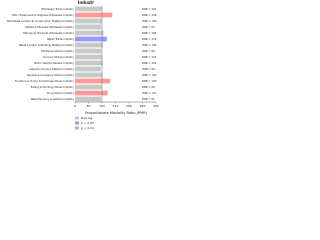  What do you see at coordinates (148, 51) in the screenshot?
I see `value-label: PMR = 98` at bounding box center [148, 51].